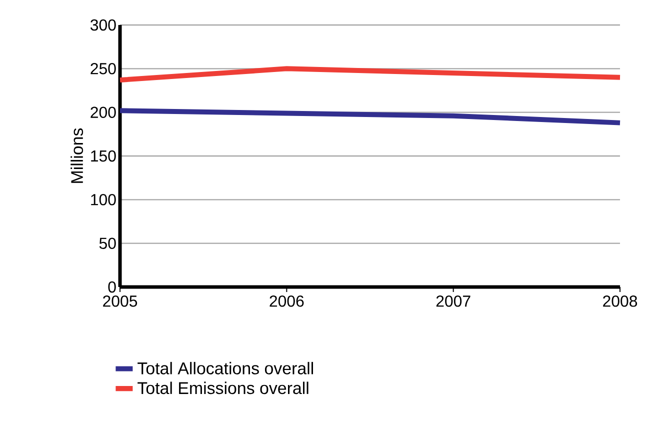 This screenshot has height=430, width=655. I want to click on y-tick-label: 300, so click(103, 25).